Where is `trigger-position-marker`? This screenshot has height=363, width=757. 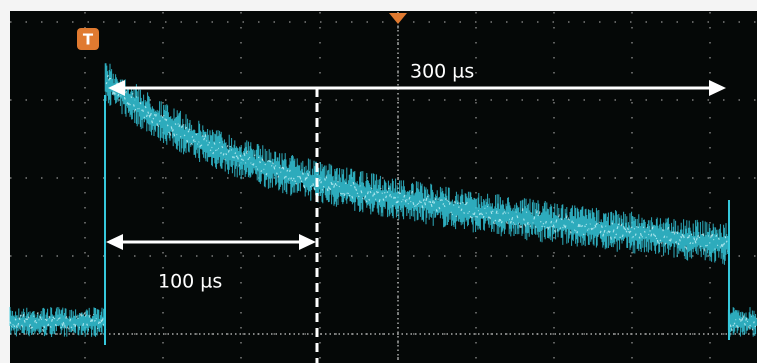
trigger-position-marker is located at coordinates (398, 18).